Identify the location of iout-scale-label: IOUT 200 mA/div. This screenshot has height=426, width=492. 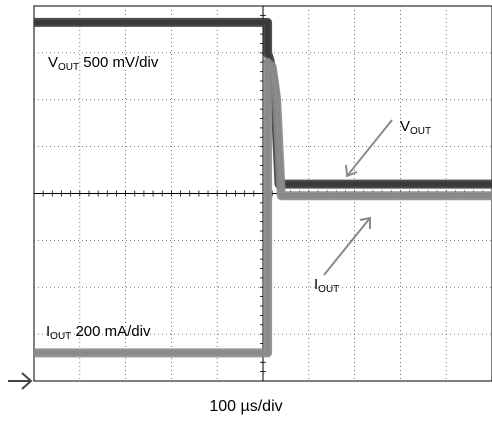
(98, 332).